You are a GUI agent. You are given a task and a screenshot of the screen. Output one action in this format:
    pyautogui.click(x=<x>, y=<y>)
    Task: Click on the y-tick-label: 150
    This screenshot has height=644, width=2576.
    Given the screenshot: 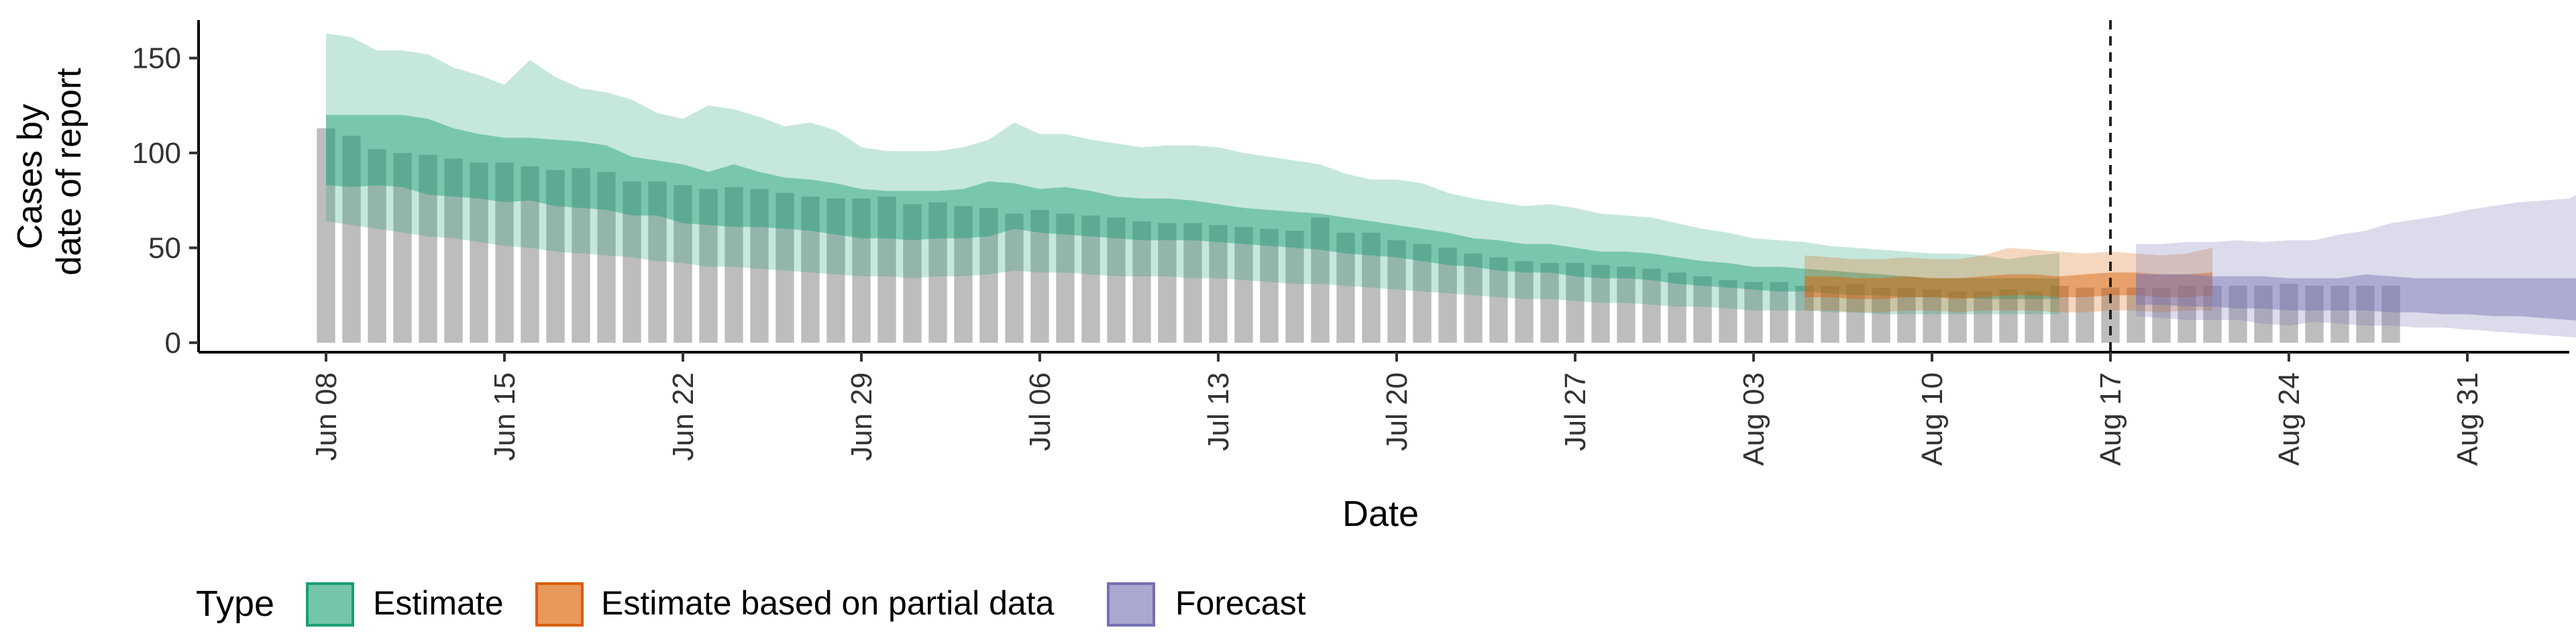 What is the action you would take?
    pyautogui.click(x=156, y=58)
    